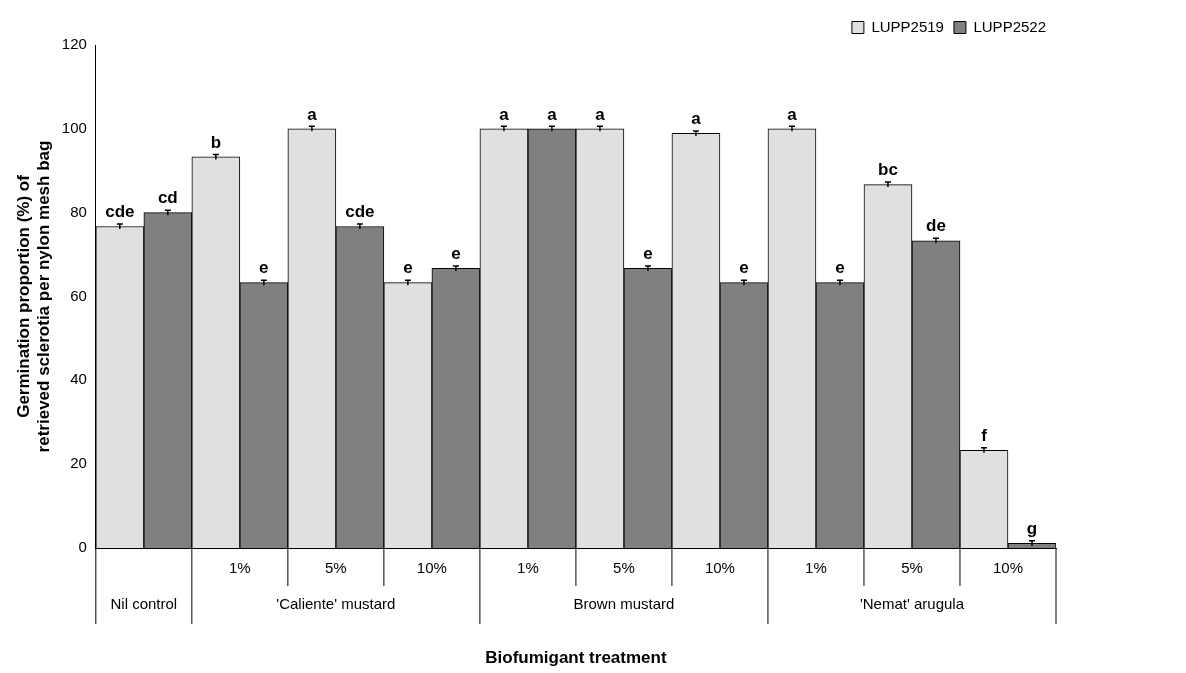 Image resolution: width=1186 pixels, height=673 pixels. I want to click on legend-label: LUPP2522, so click(1010, 26).